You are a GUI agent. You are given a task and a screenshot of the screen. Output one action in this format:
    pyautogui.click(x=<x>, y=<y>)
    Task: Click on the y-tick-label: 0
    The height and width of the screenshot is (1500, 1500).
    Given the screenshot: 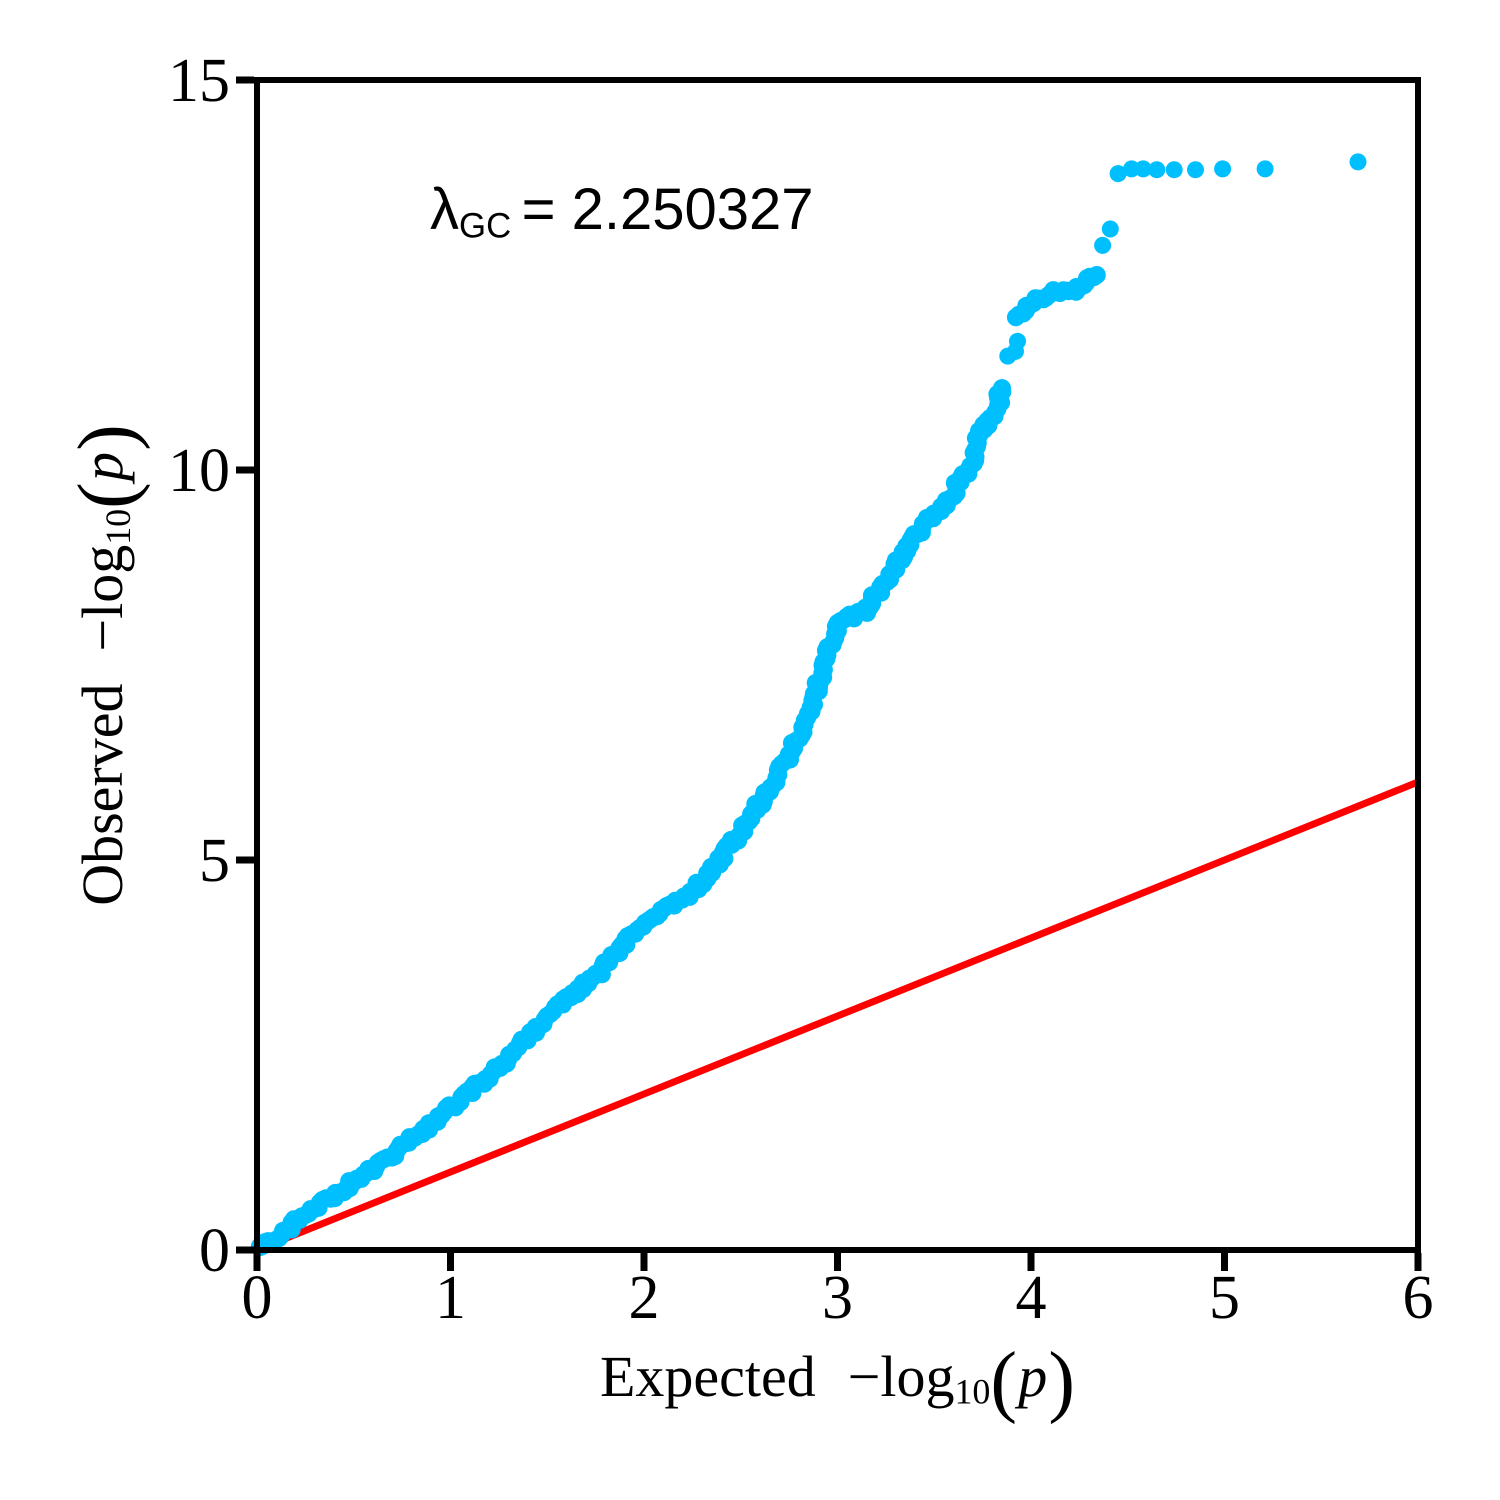 What is the action you would take?
    pyautogui.click(x=214, y=1251)
    